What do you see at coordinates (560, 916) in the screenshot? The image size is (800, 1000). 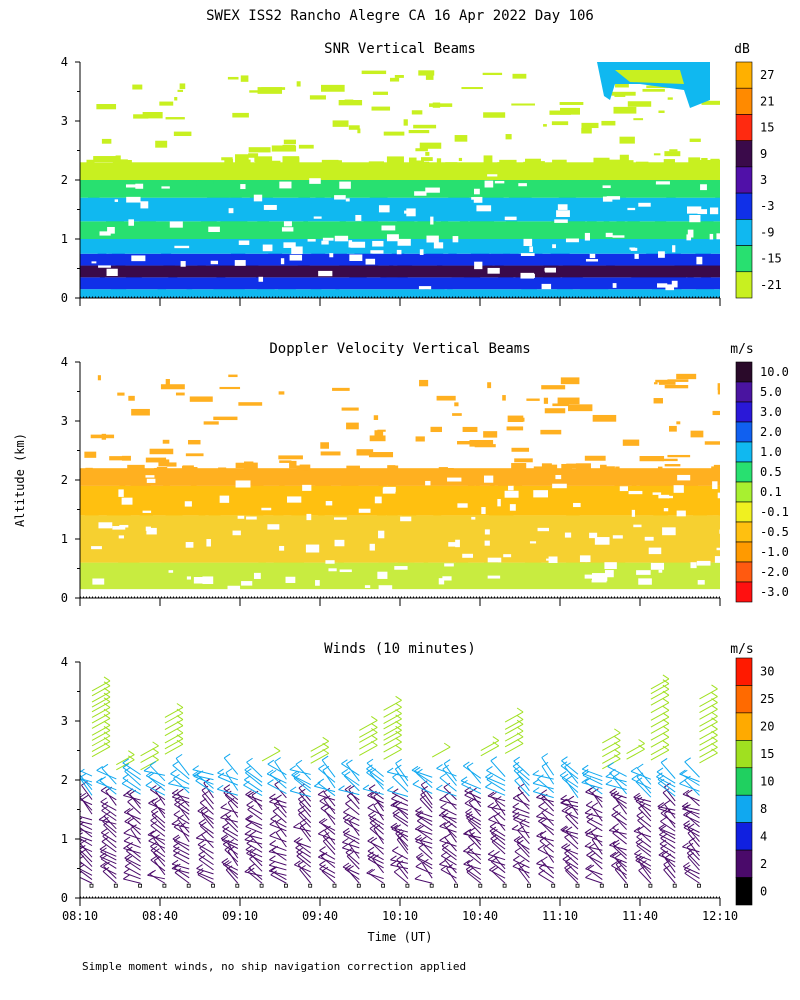 I see `x-tick-label: 11:10` at bounding box center [560, 916].